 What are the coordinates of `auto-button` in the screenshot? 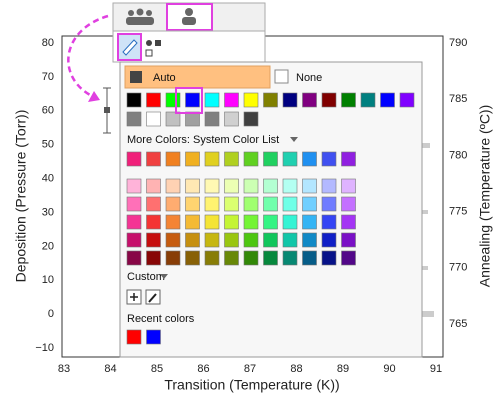 It's located at (197, 77).